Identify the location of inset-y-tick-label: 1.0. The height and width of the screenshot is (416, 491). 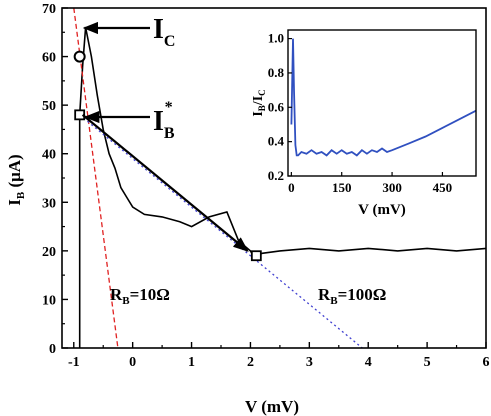
(276, 38).